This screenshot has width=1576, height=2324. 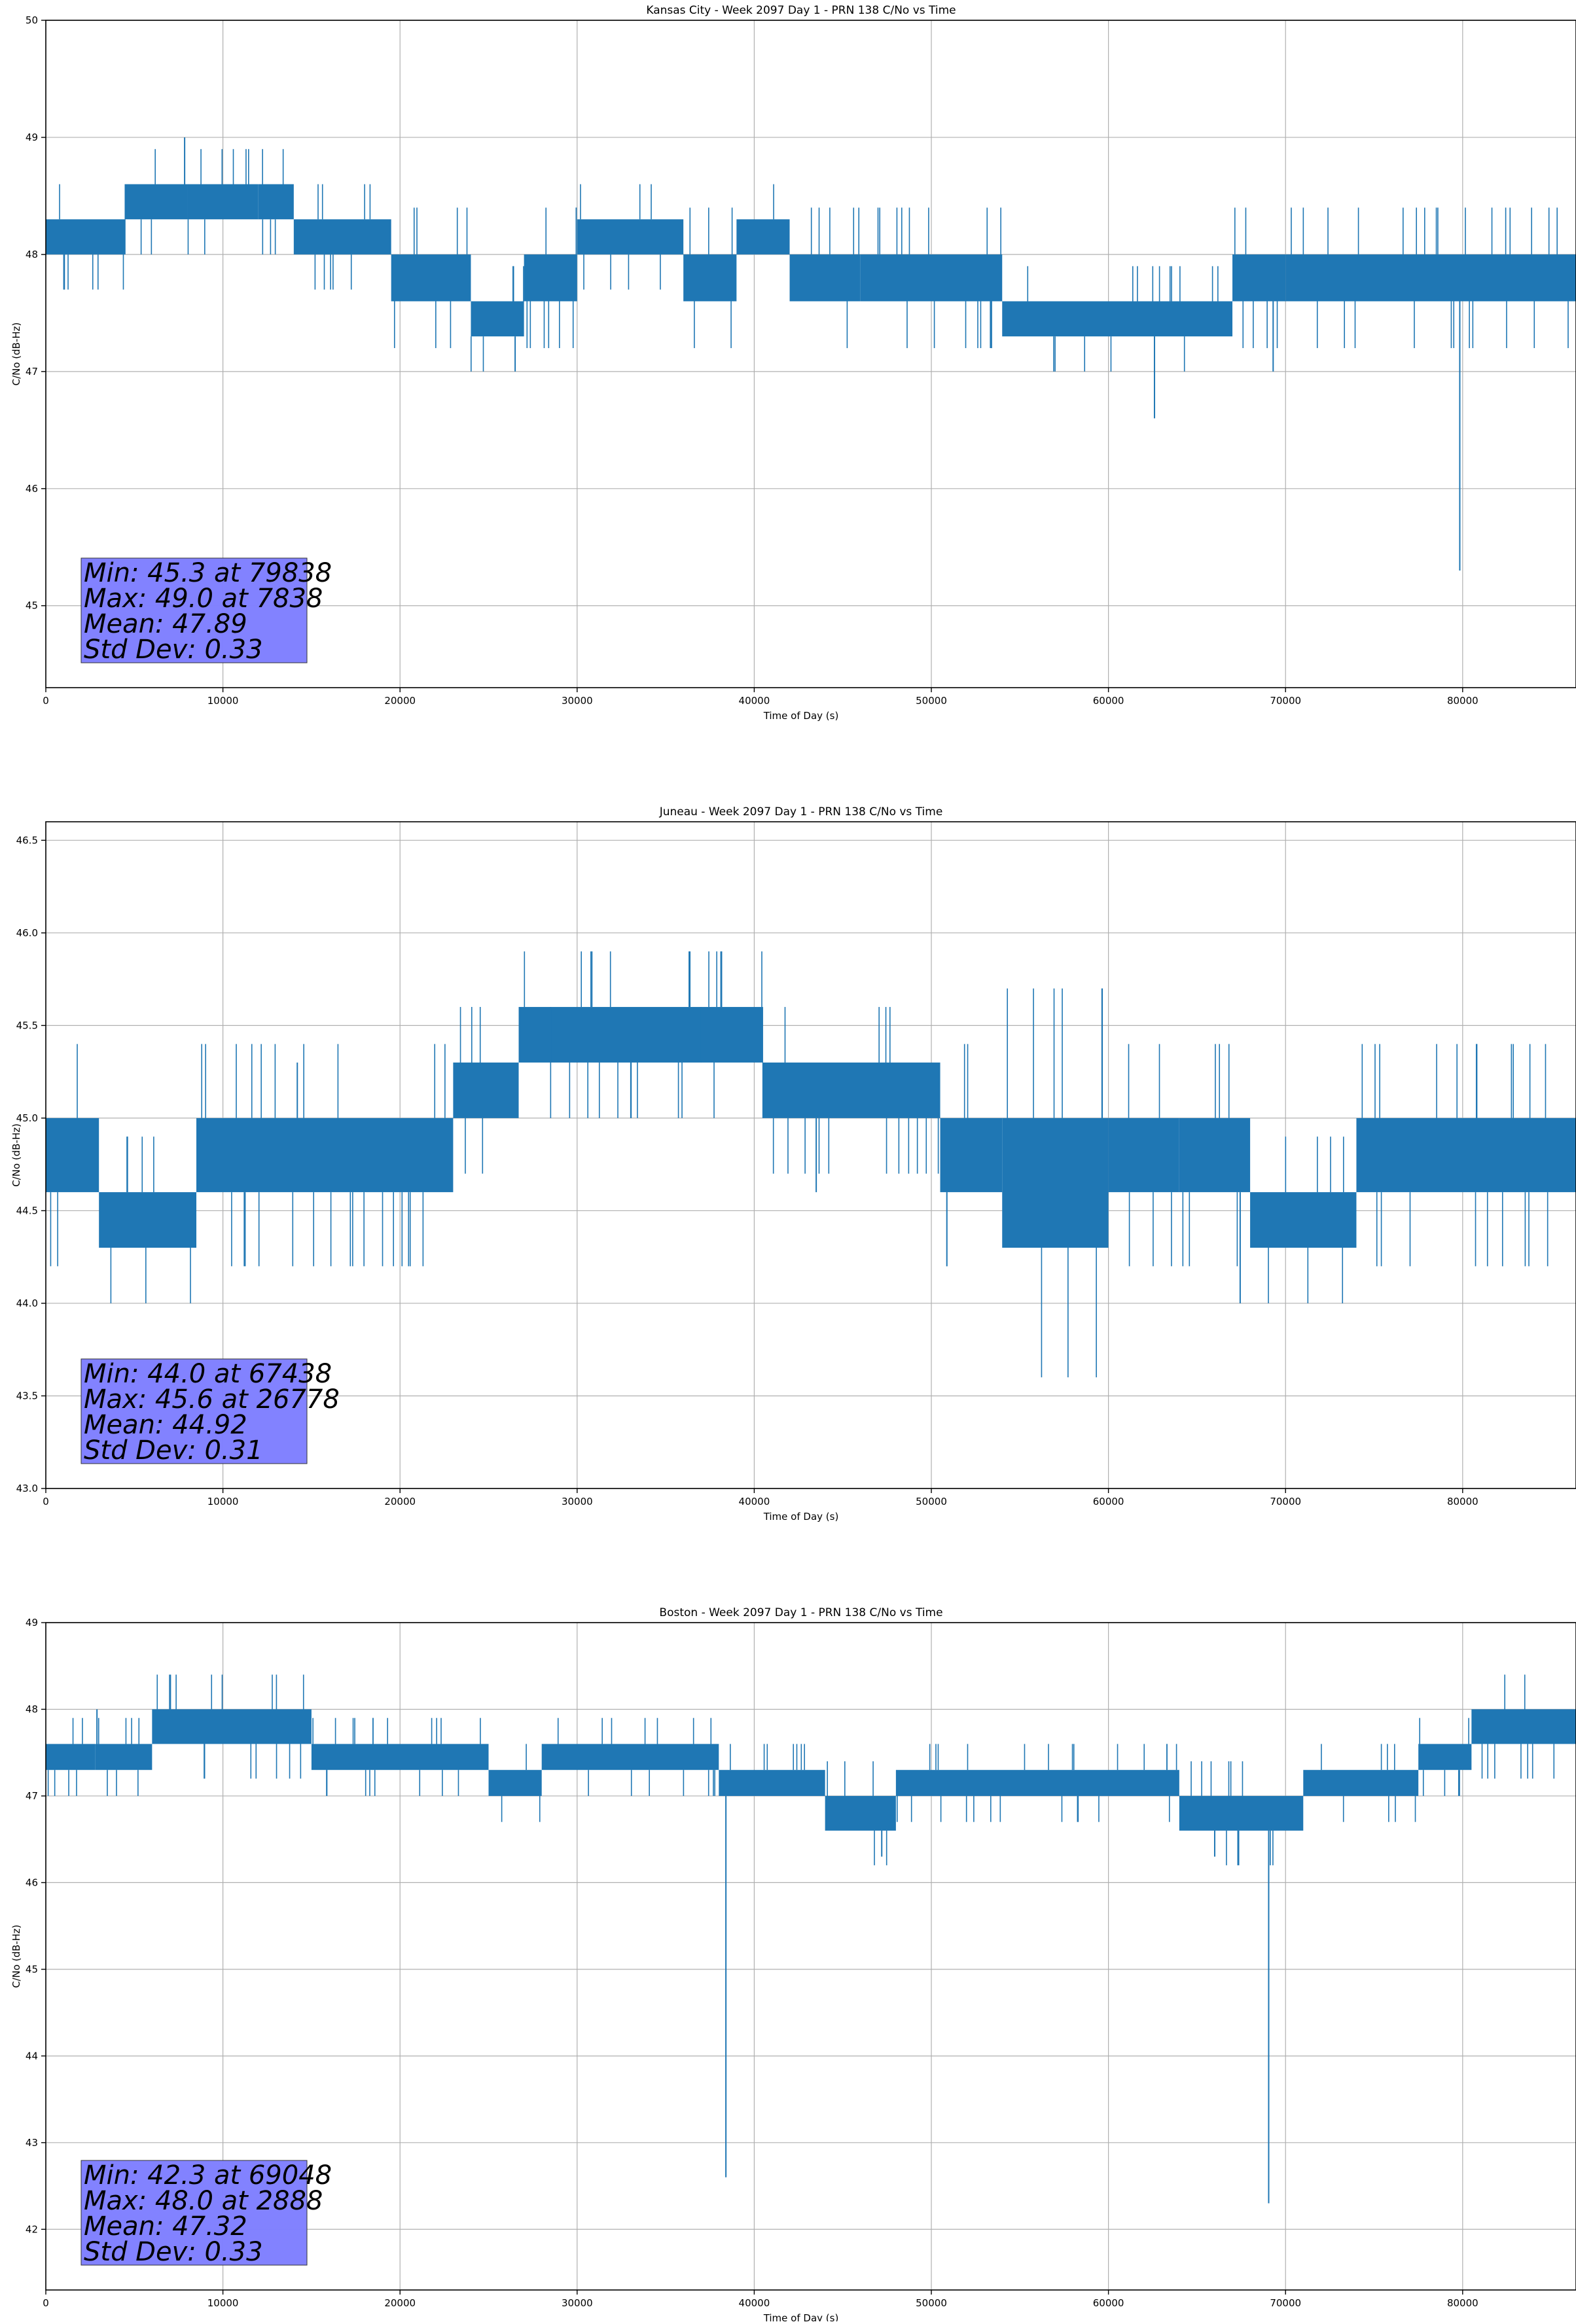 What do you see at coordinates (27, 1396) in the screenshot?
I see `y-tick-label: 43.5` at bounding box center [27, 1396].